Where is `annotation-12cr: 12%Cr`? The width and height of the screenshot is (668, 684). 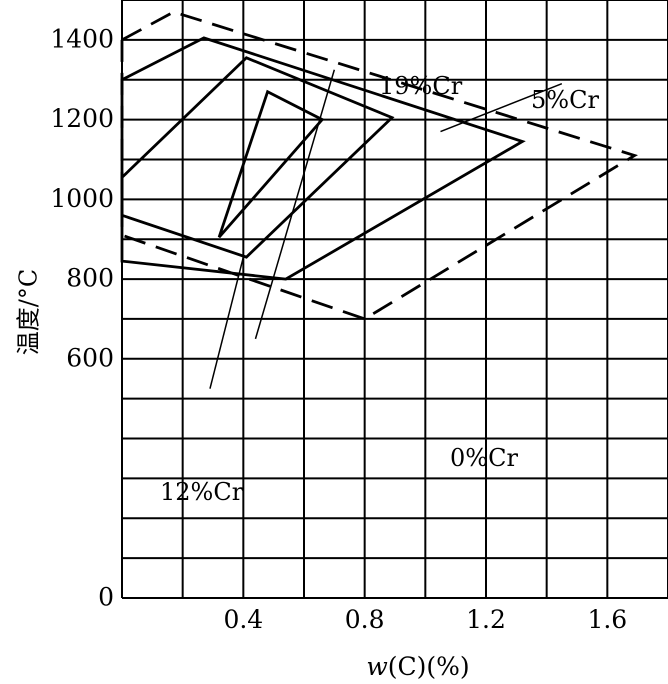
annotation-12cr: 12%Cr is located at coordinates (202, 492).